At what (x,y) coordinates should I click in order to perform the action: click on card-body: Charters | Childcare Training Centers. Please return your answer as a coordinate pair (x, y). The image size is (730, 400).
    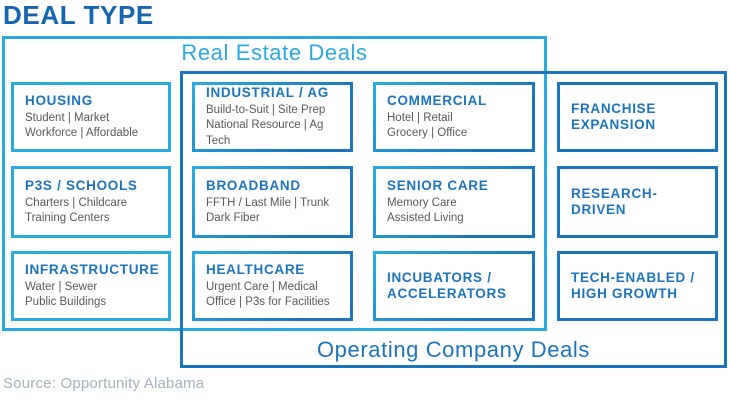
    Looking at the image, I should click on (76, 210).